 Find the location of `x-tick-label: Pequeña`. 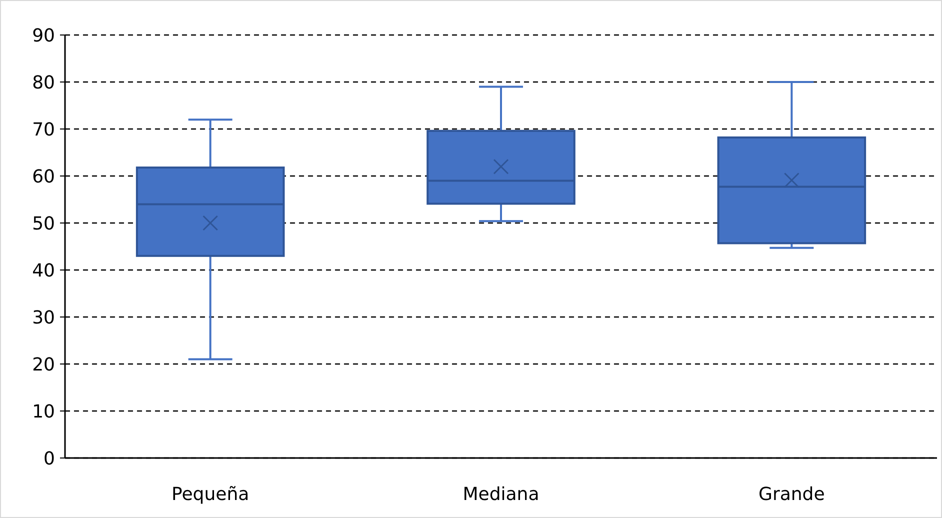

x-tick-label: Pequeña is located at coordinates (211, 494).